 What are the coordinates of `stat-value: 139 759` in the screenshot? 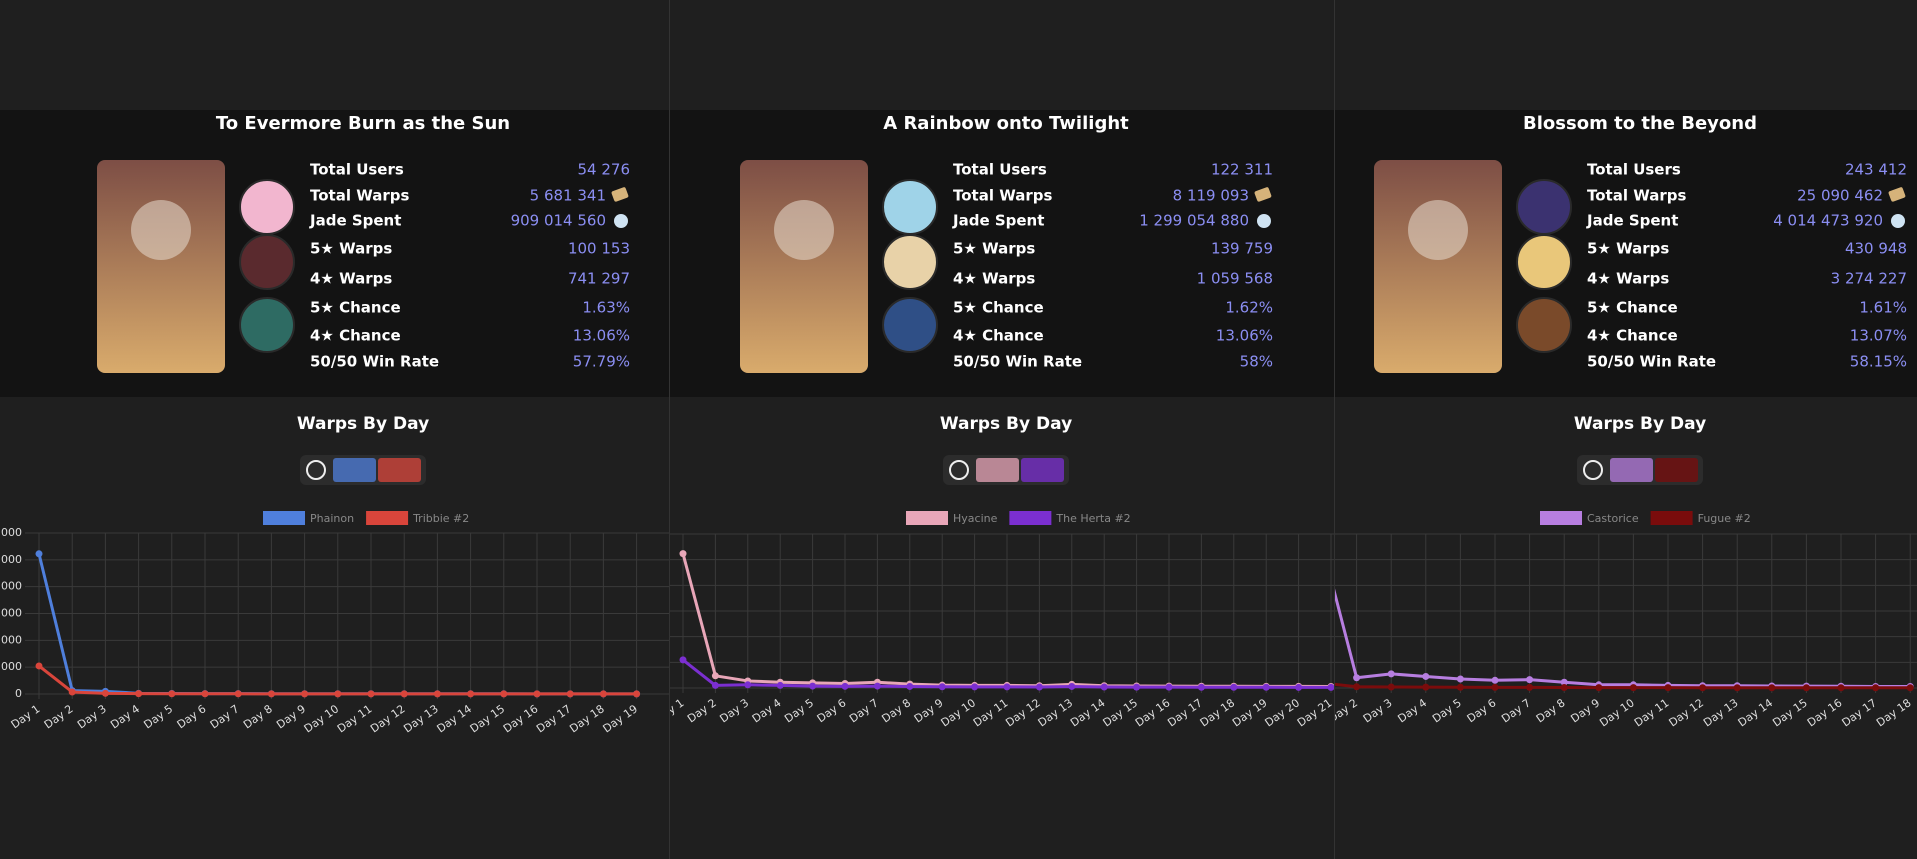 It's located at (1242, 249).